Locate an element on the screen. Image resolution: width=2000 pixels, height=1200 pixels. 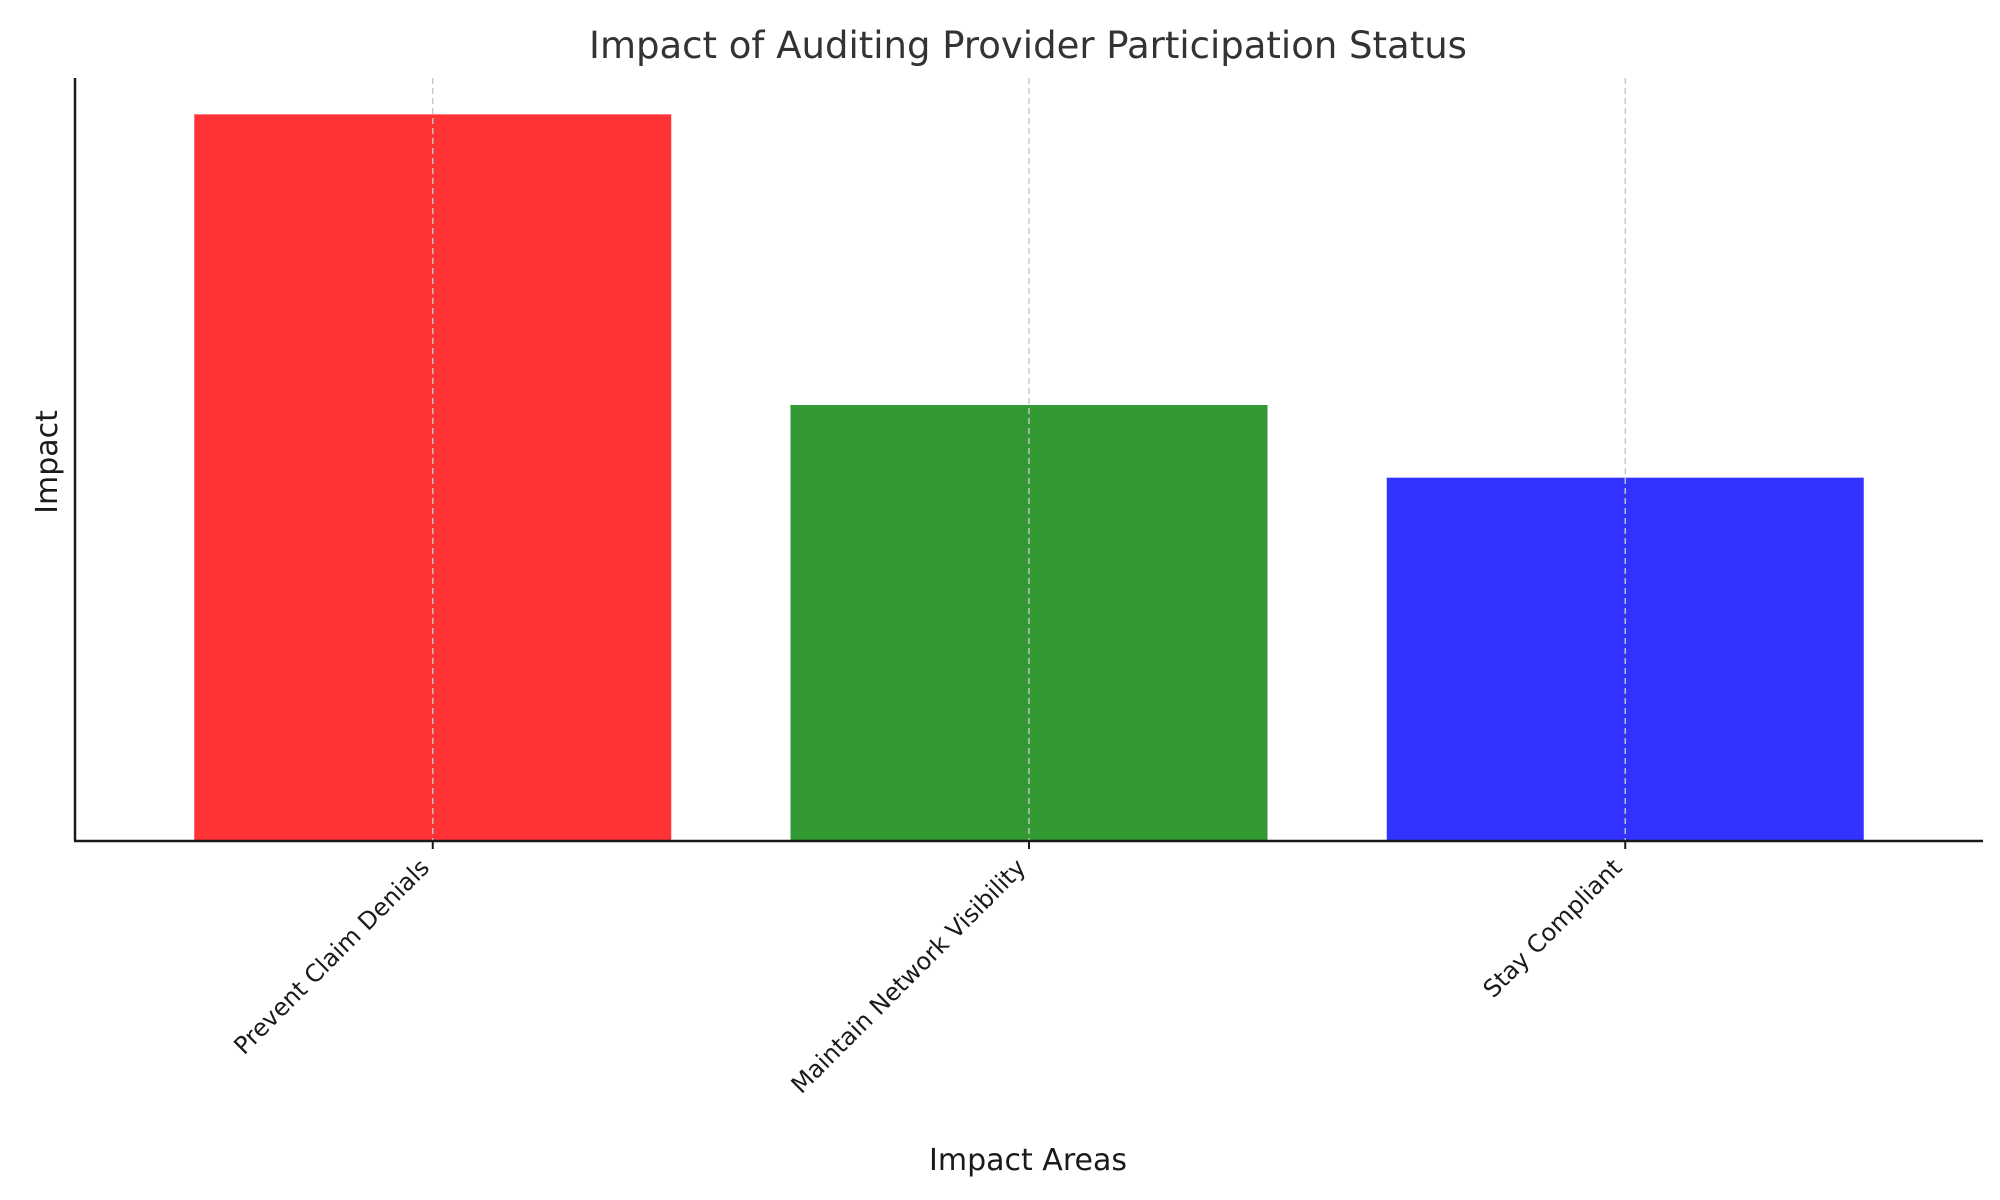
x-tick-label-2: Maintain Network Visibility is located at coordinates (909, 976).